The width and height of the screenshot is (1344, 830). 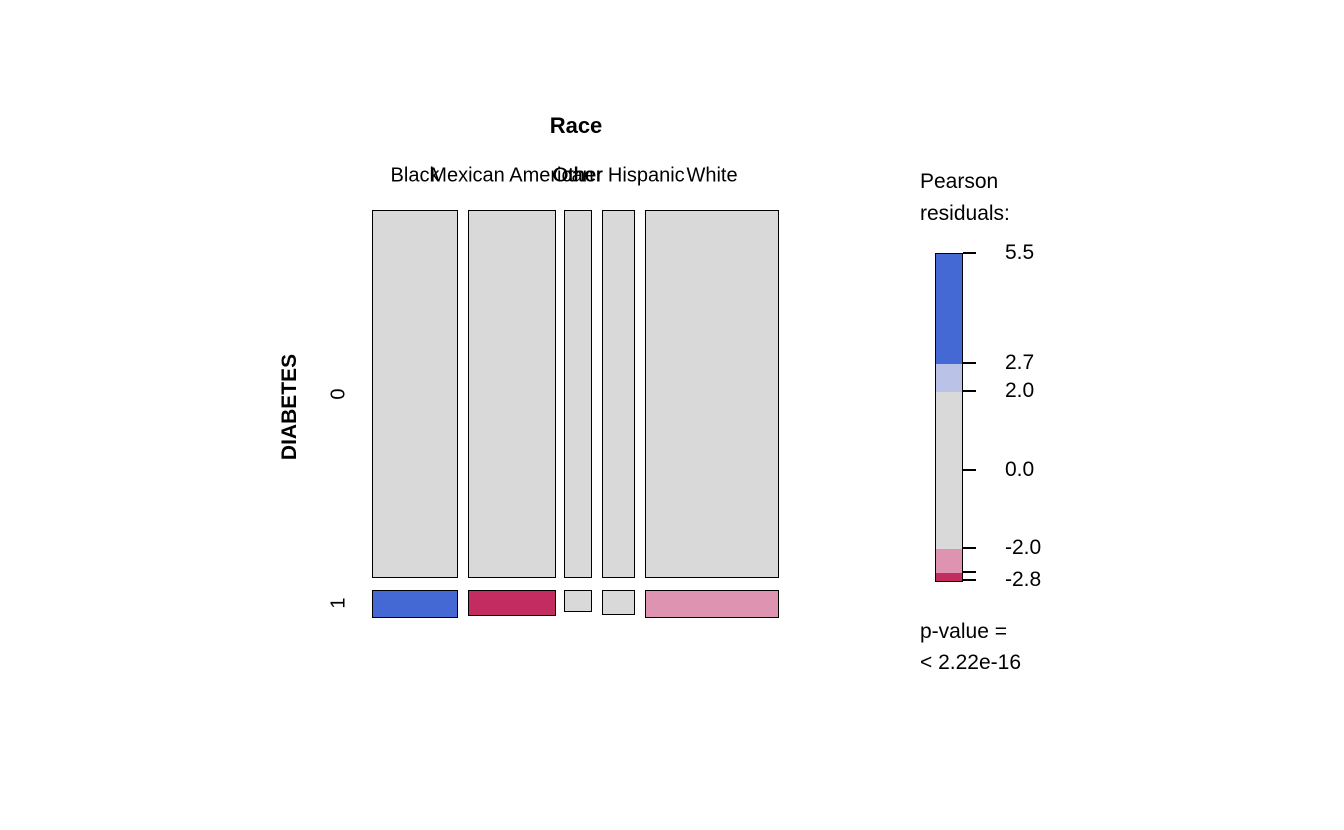 I want to click on x-category-label-mexican-american: Mexican American, so click(x=512, y=175).